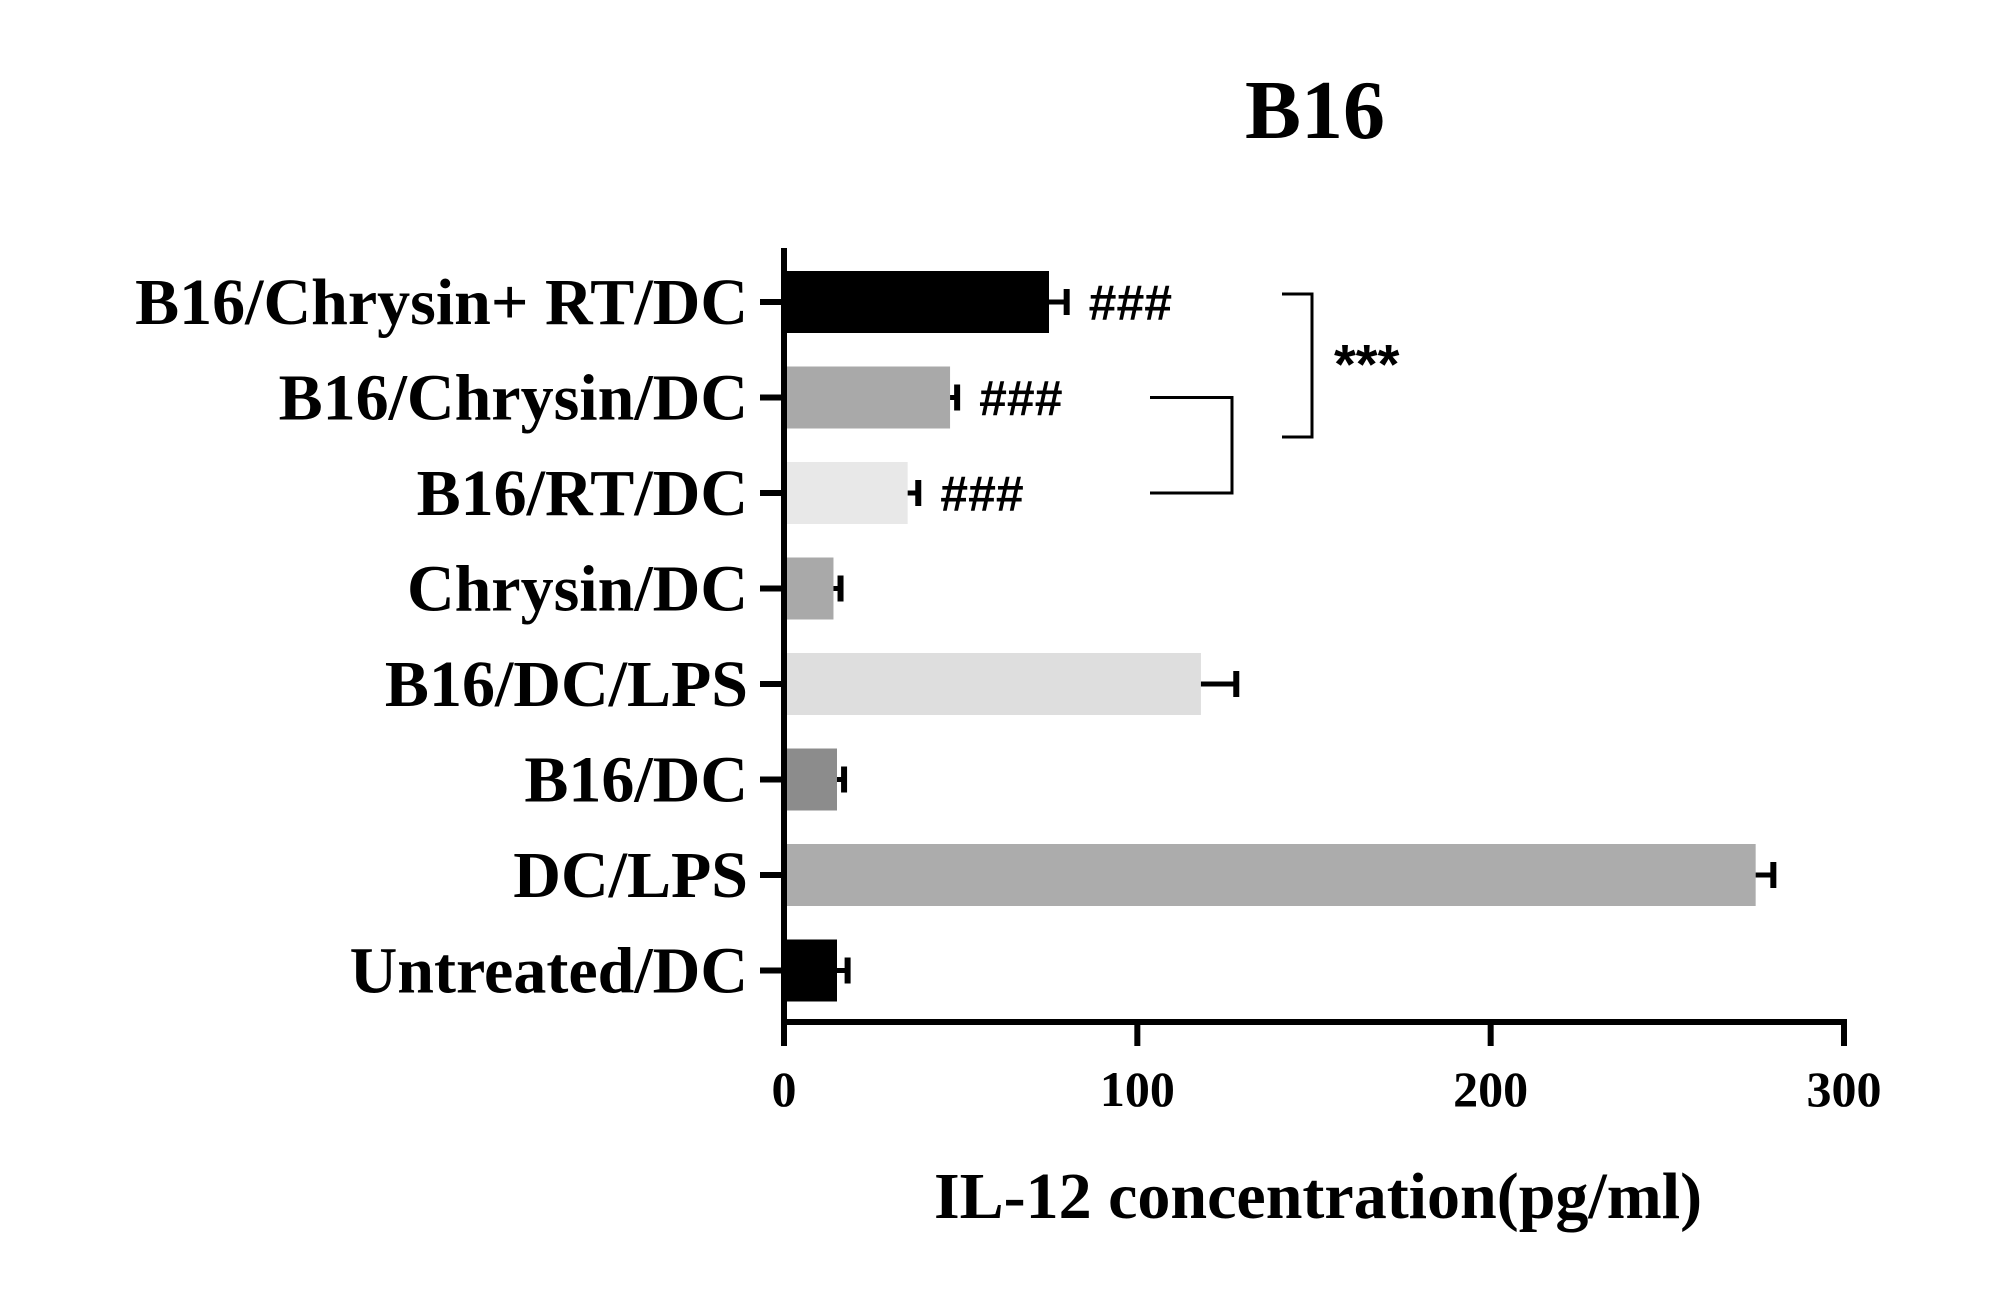 The width and height of the screenshot is (2008, 1290). Describe the element at coordinates (1367, 364) in the screenshot. I see `significance-stars: ***` at that location.